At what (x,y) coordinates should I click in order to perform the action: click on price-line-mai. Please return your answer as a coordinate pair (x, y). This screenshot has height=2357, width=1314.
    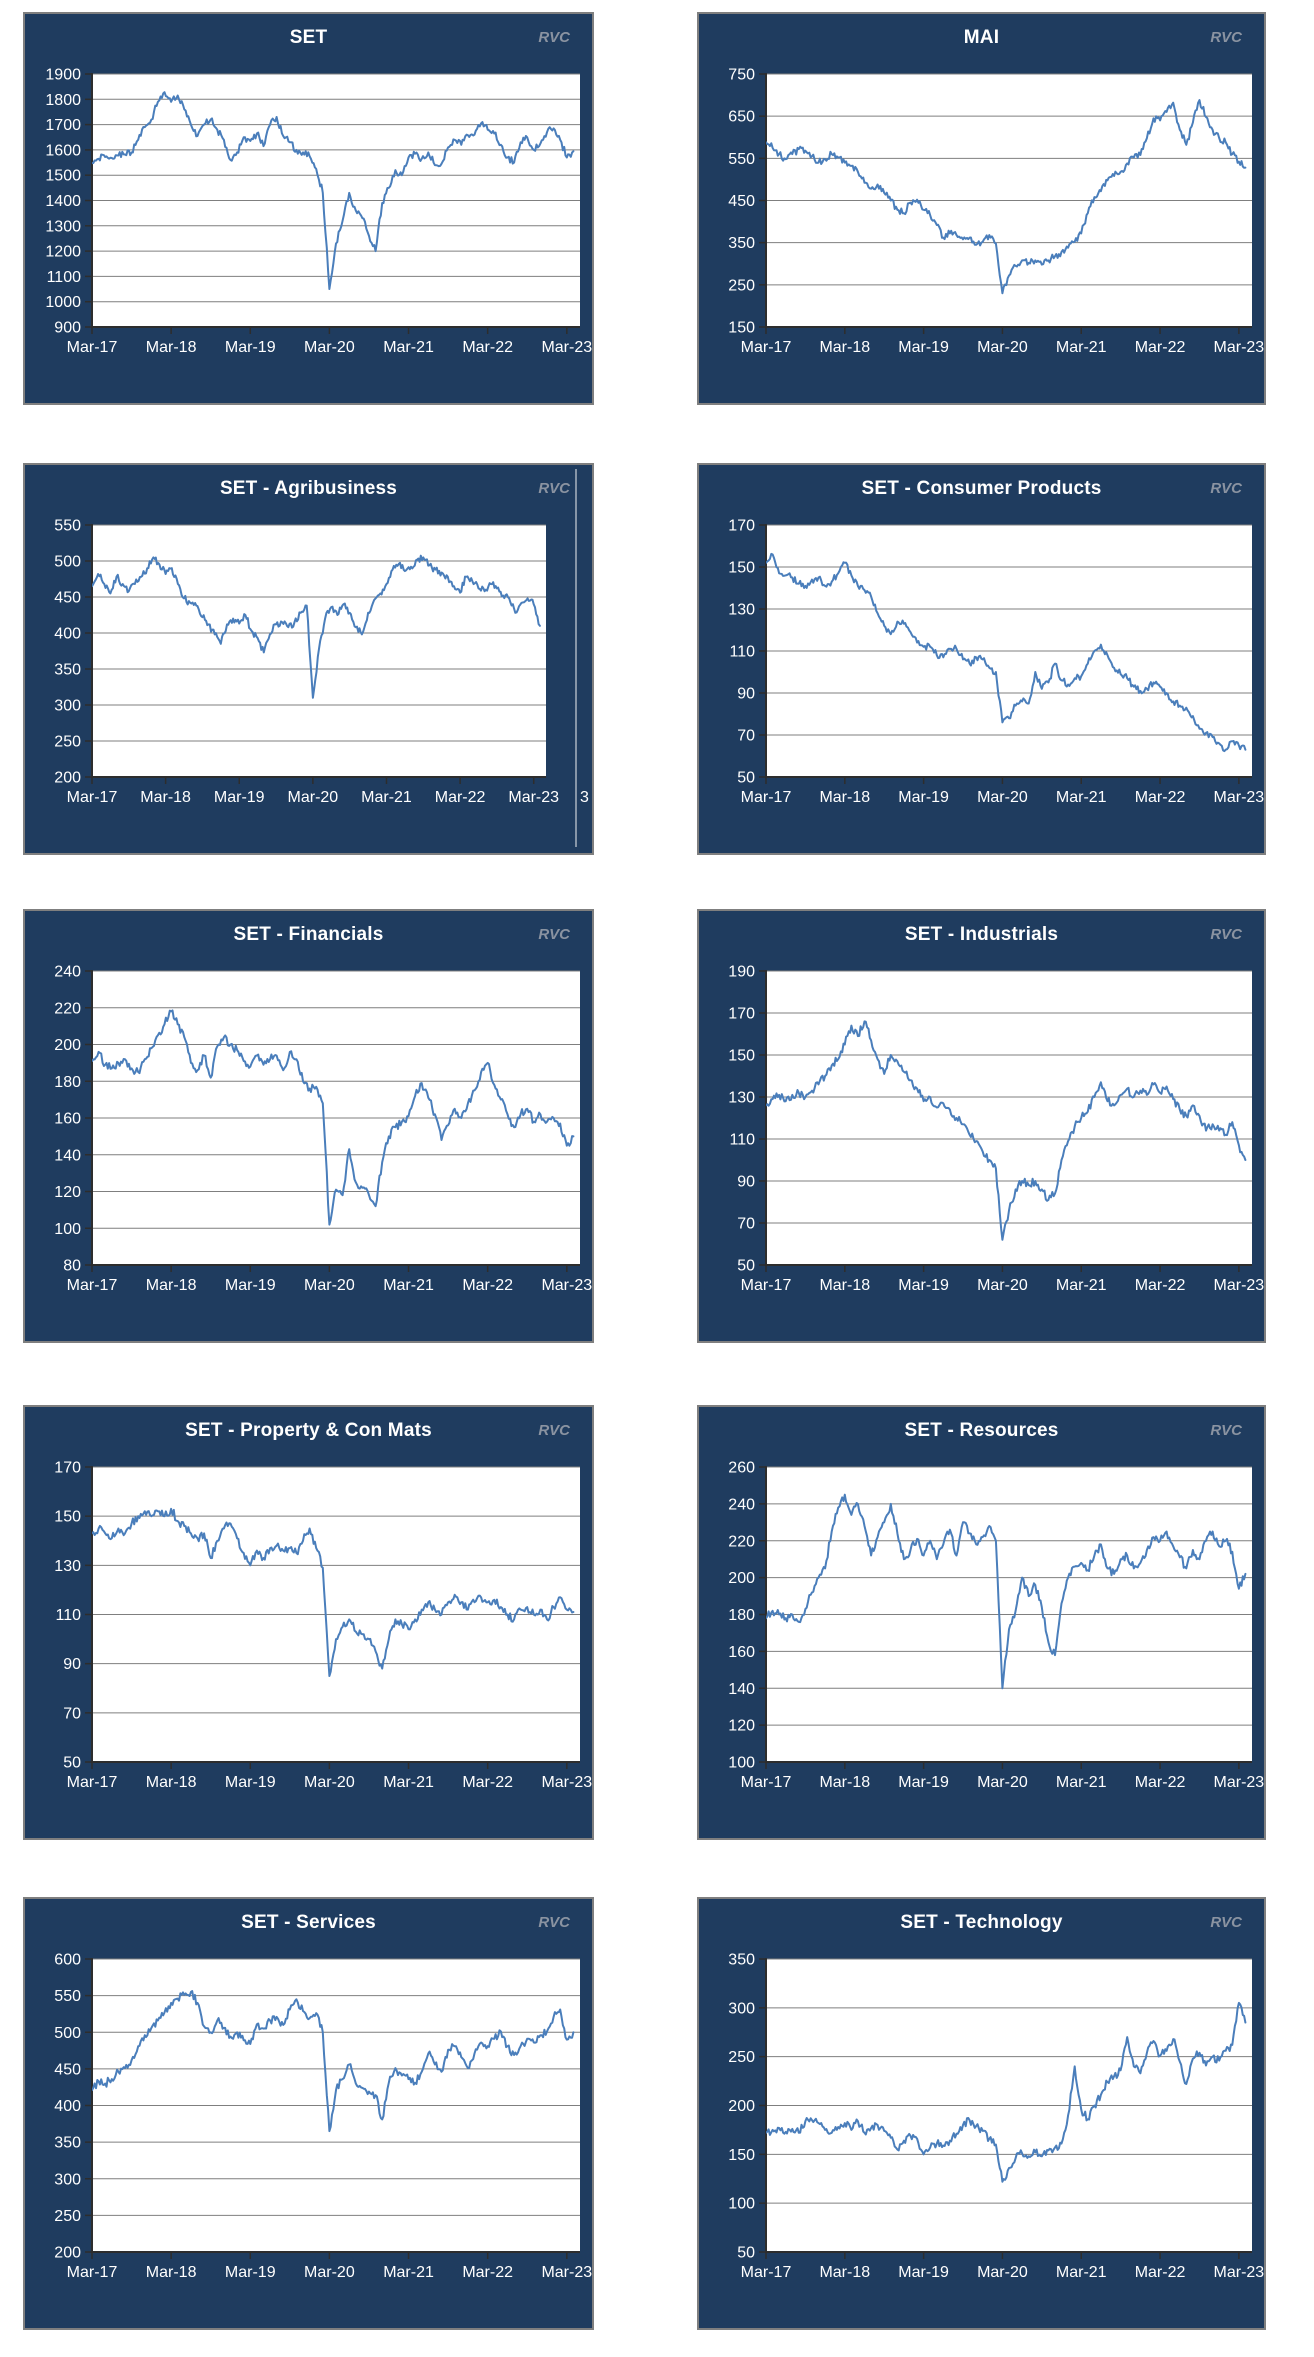
    Looking at the image, I should click on (1006, 197).